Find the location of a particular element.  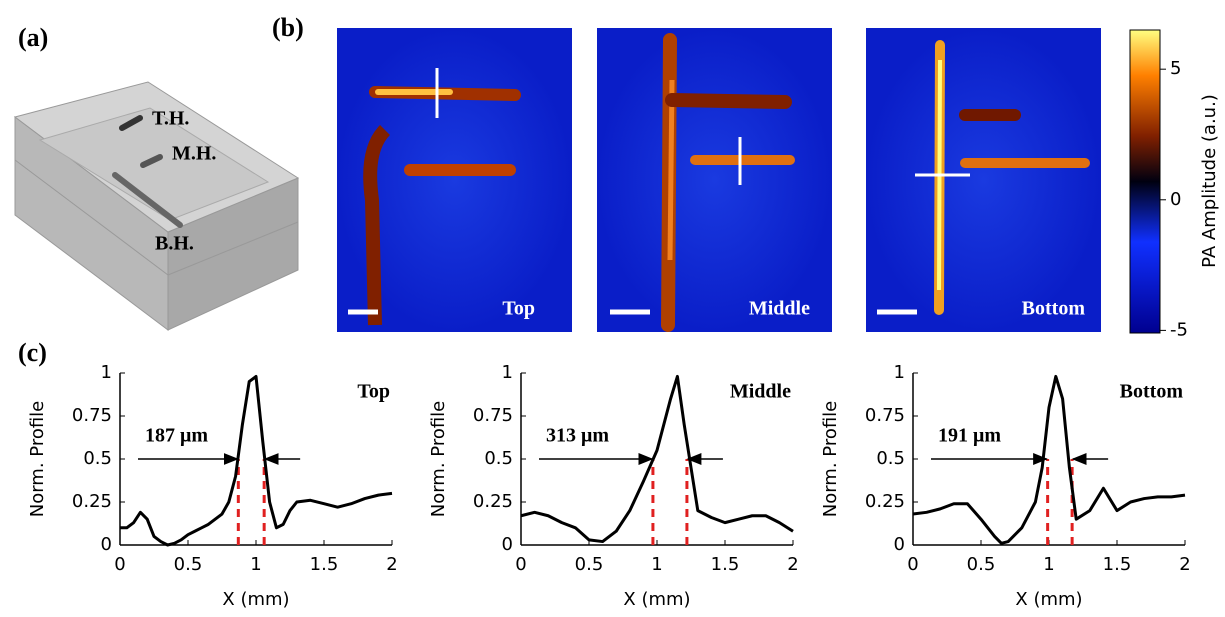

image-label: Bottom is located at coordinates (1054, 309).